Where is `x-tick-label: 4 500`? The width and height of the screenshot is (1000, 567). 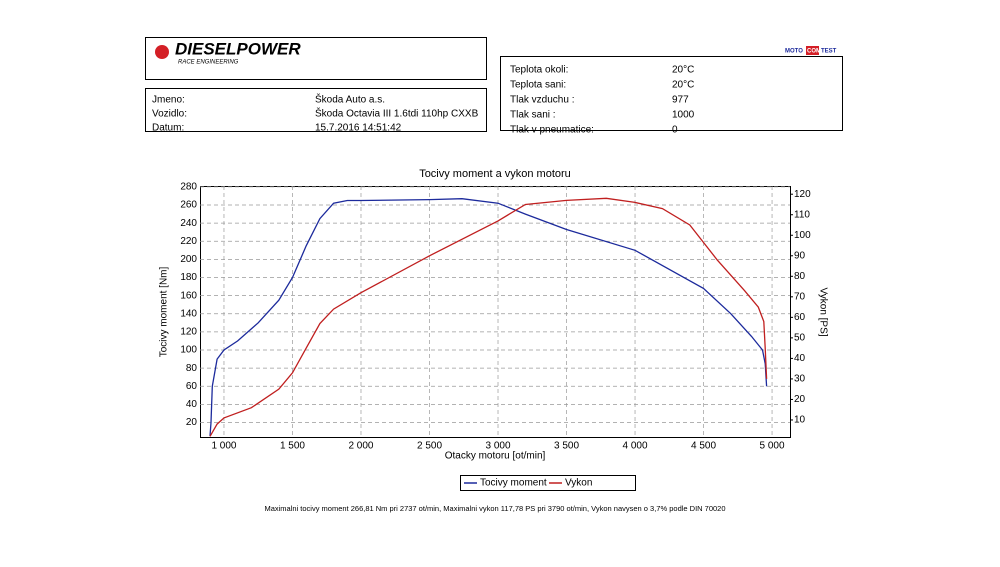
x-tick-label: 4 500 is located at coordinates (703, 446).